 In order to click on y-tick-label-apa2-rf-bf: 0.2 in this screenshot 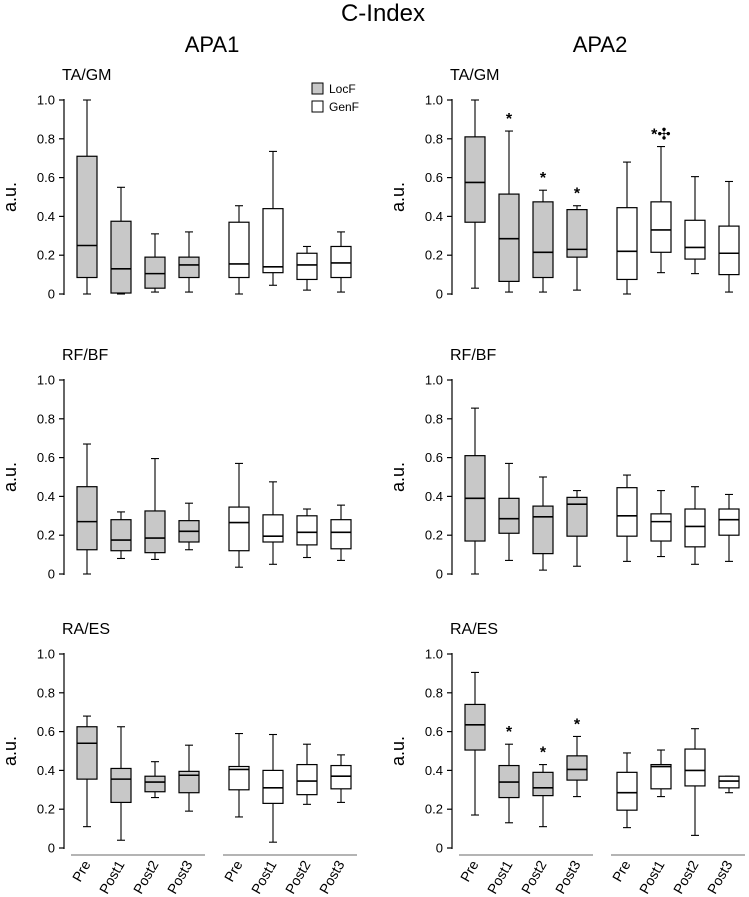, I will do `click(434, 535)`.